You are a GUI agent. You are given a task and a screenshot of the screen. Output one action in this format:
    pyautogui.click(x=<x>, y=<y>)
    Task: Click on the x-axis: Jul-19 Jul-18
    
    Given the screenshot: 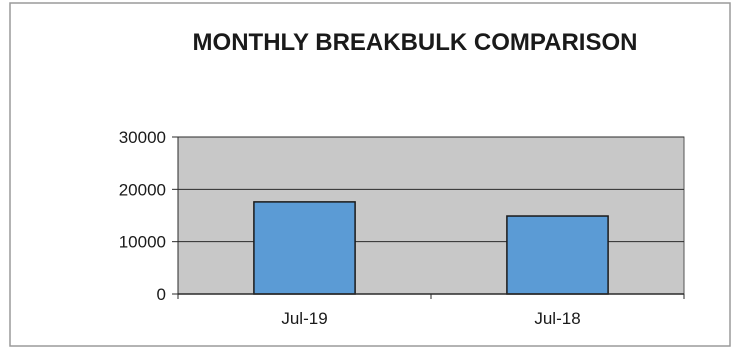 What is the action you would take?
    pyautogui.click(x=431, y=310)
    